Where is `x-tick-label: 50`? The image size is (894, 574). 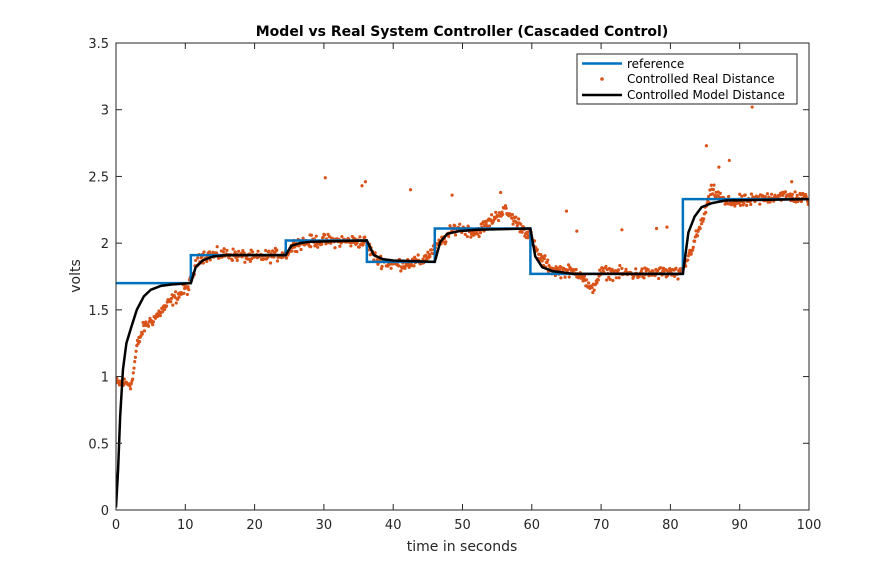
x-tick-label: 50 is located at coordinates (462, 525).